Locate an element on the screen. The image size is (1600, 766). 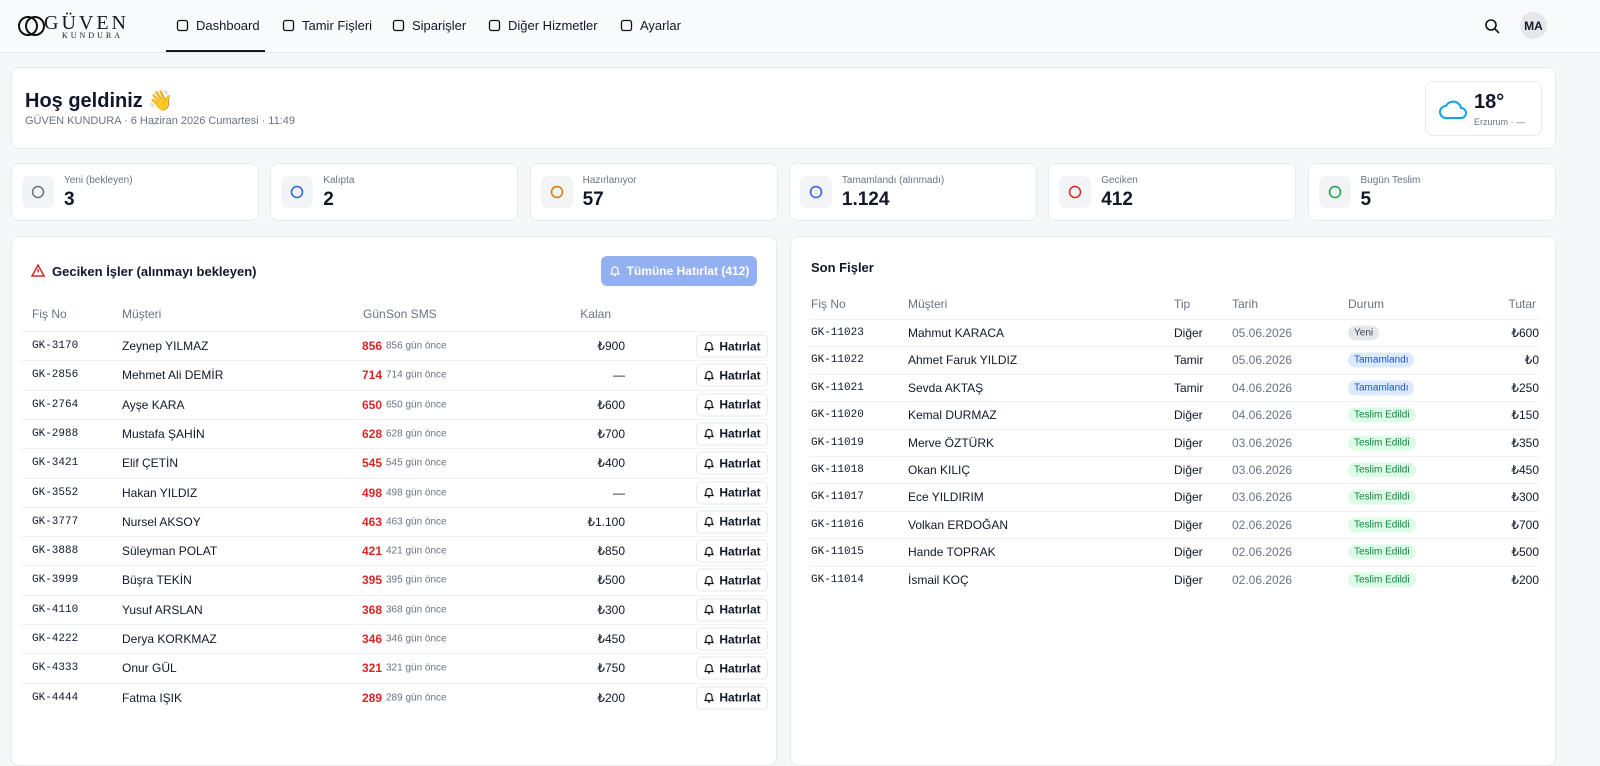
nav-item: Tamir Fişleri is located at coordinates (327, 25).